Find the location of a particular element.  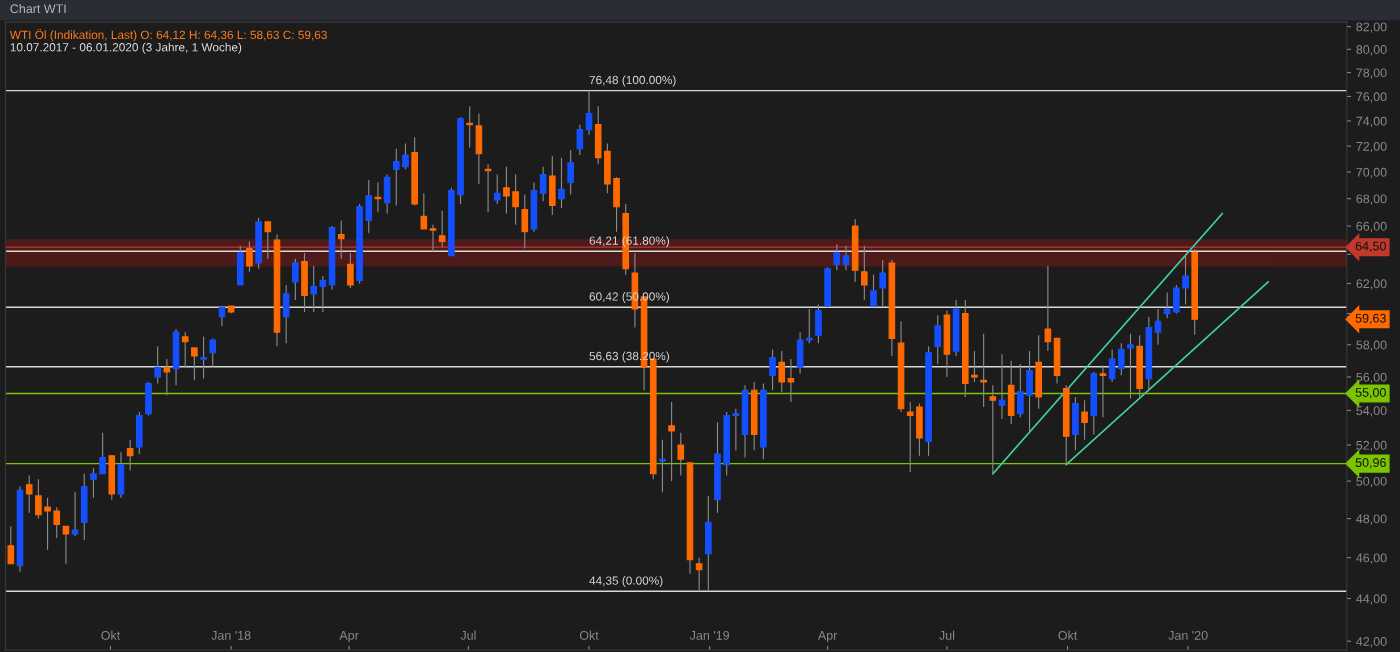

x-tick-label: Jan '18 is located at coordinates (231, 635).